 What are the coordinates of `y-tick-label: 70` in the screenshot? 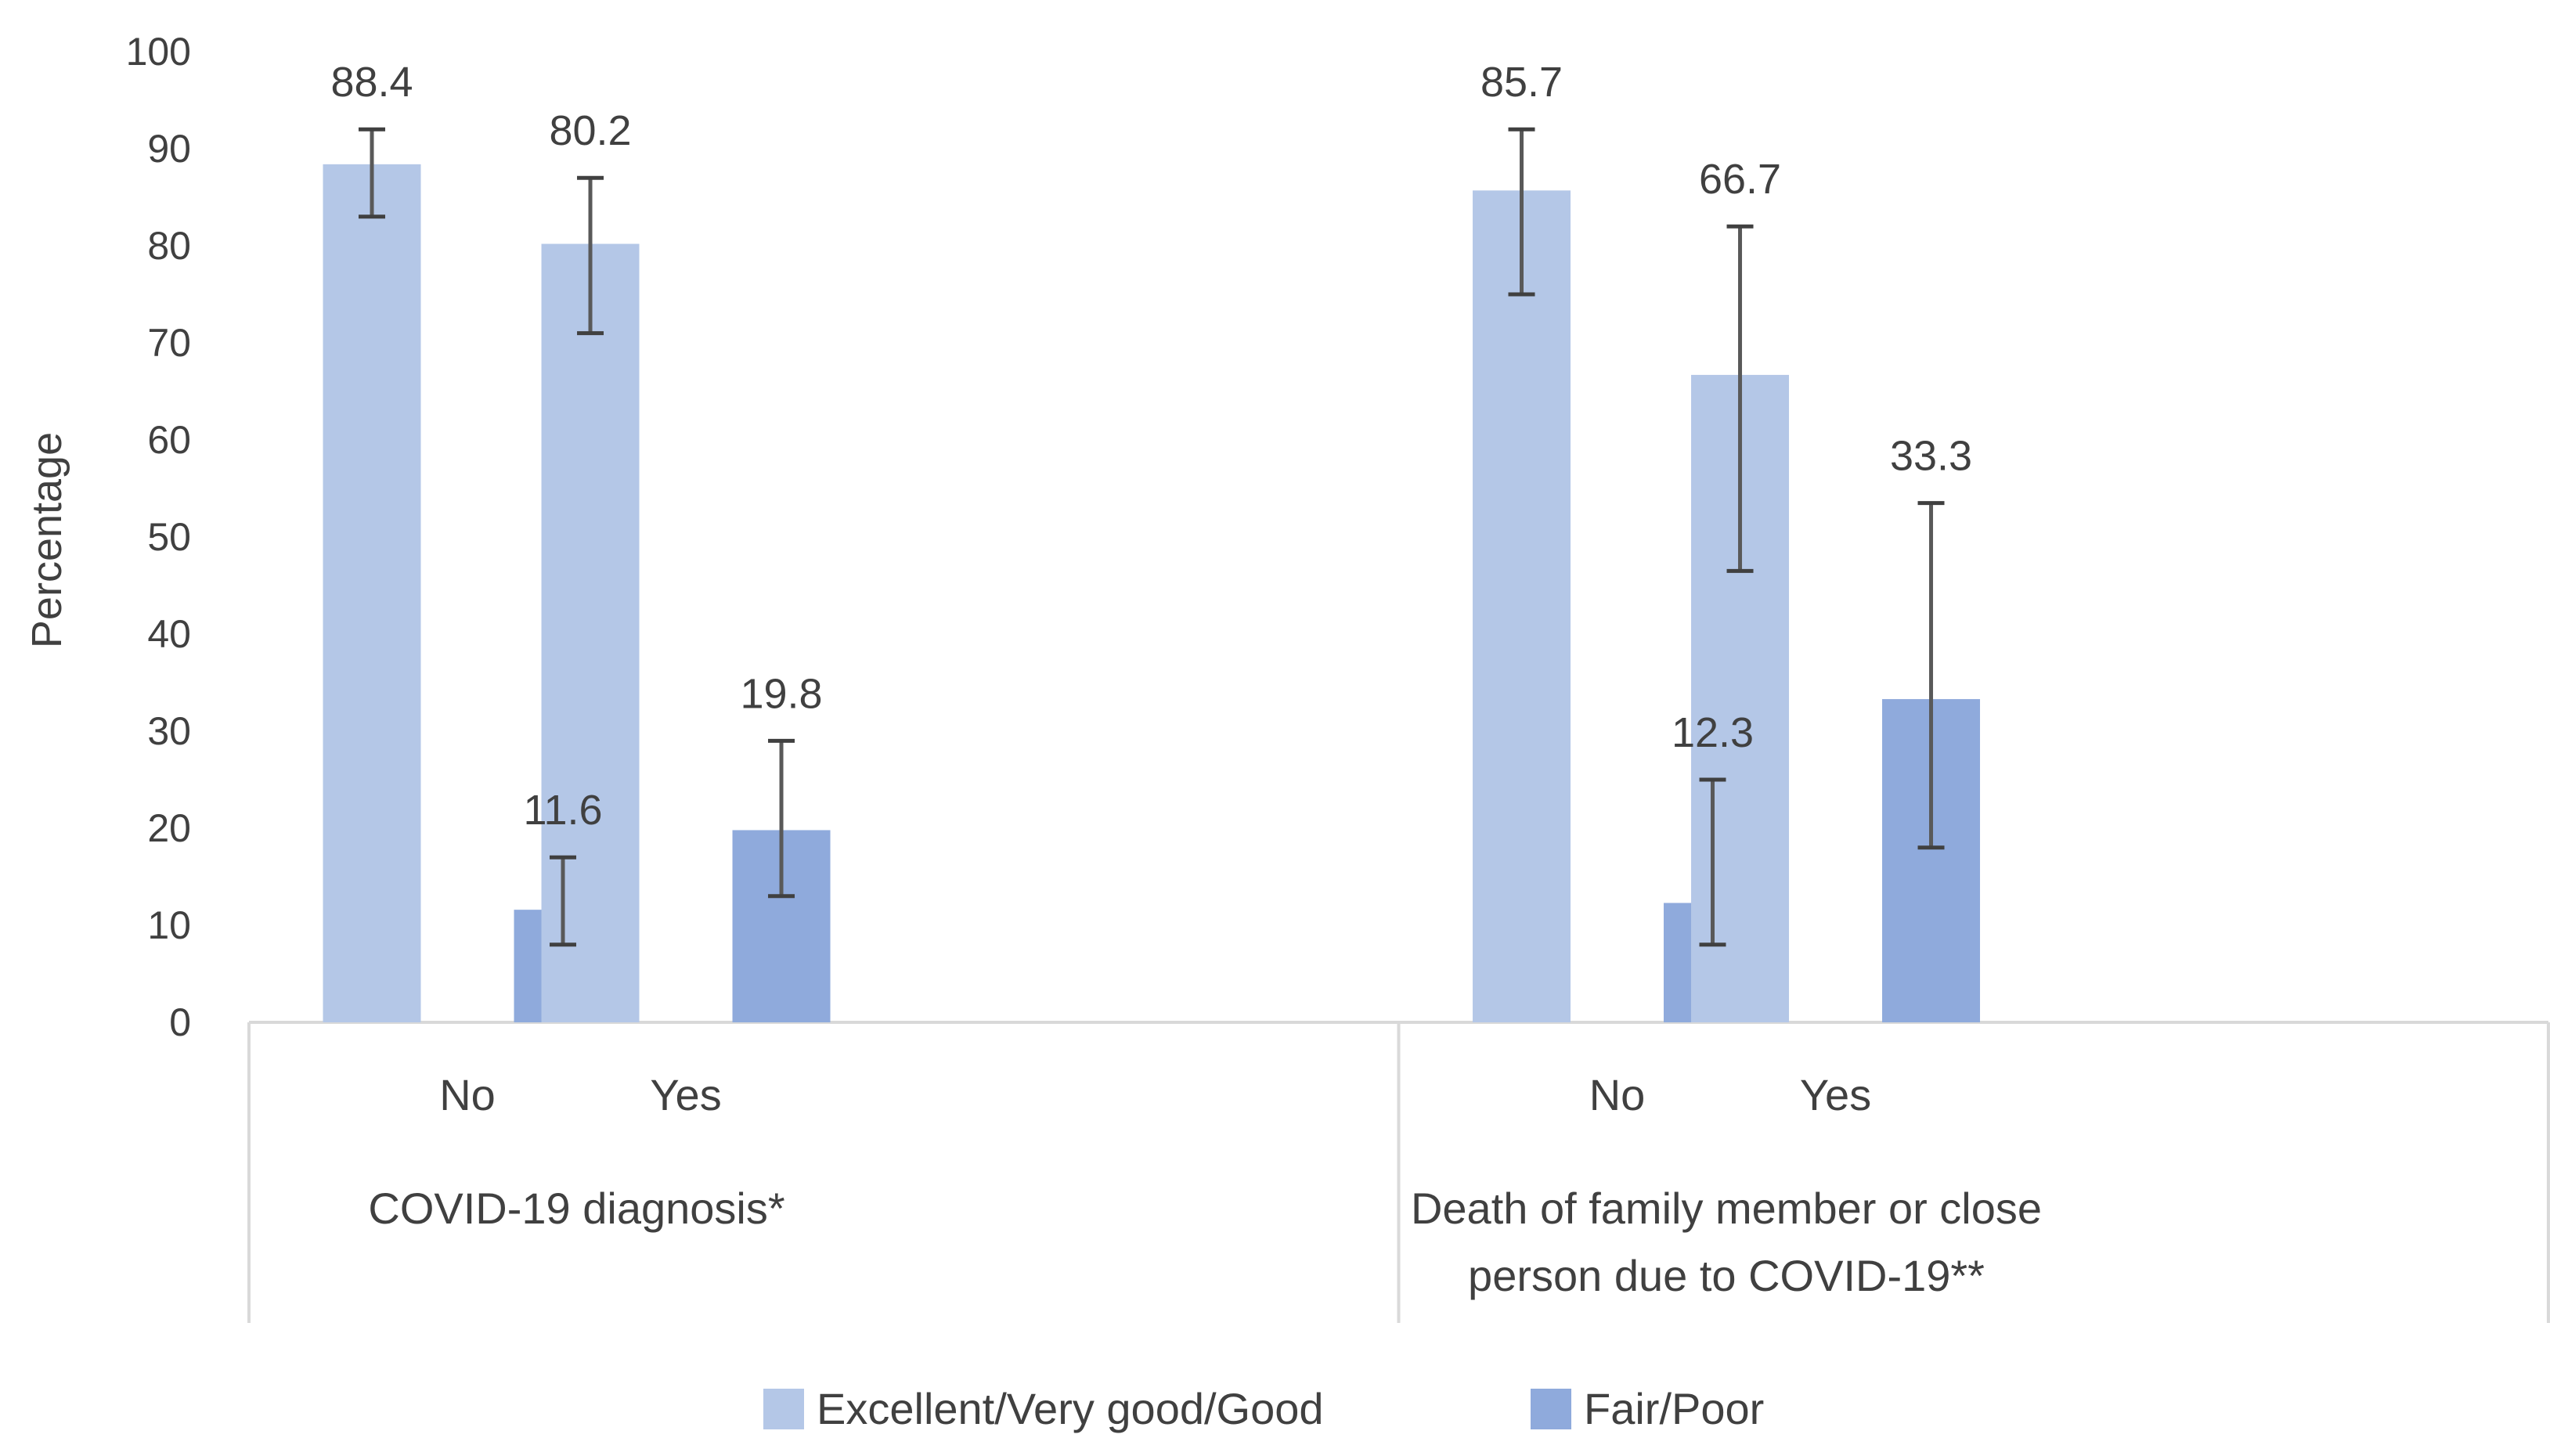 It's located at (169, 343).